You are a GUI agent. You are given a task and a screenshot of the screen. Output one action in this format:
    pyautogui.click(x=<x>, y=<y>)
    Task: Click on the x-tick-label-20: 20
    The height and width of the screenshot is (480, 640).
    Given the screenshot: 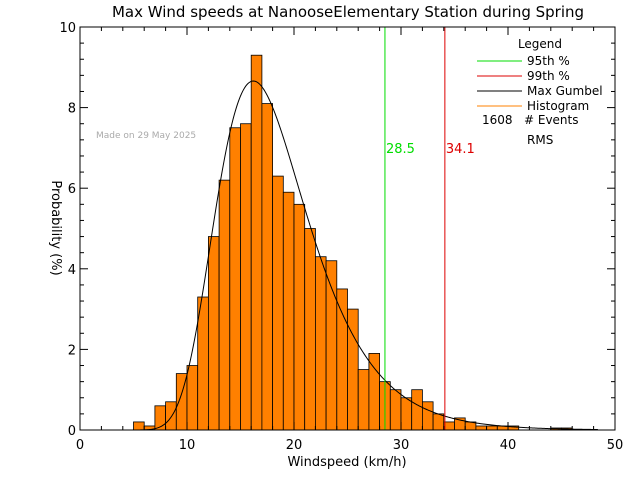 What is the action you would take?
    pyautogui.click(x=294, y=445)
    